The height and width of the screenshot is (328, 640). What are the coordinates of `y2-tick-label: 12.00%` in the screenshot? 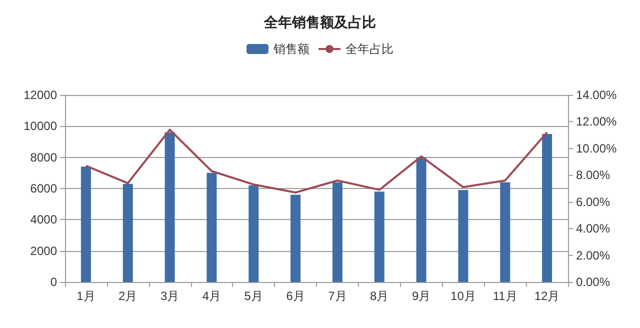 It's located at (597, 121).